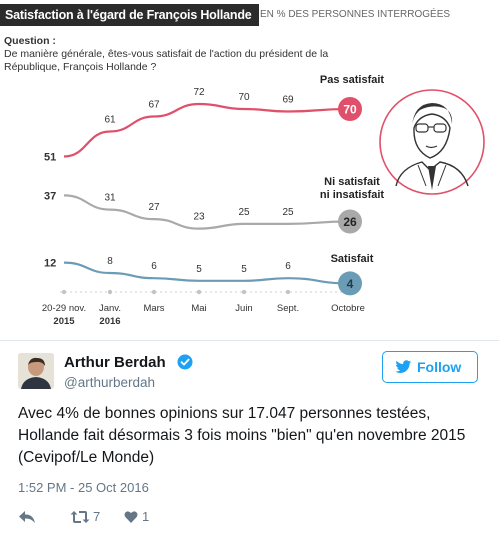 The image size is (499, 538). Describe the element at coordinates (50, 264) in the screenshot. I see `data-label: 12` at that location.